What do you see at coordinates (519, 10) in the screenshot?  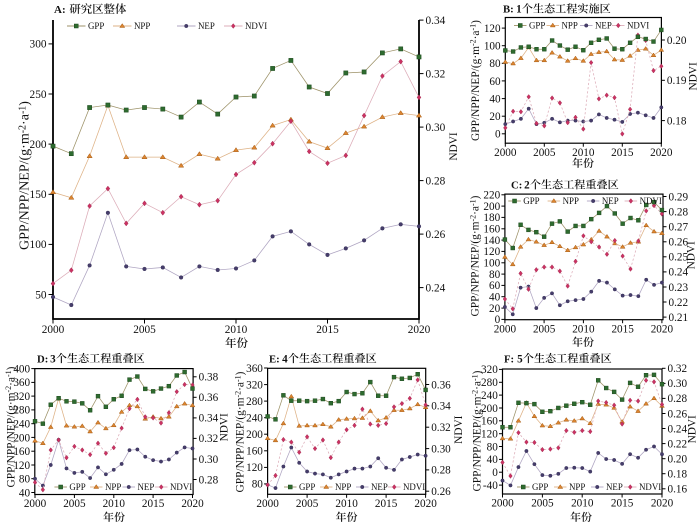 I see `svg-text: 1` at bounding box center [519, 10].